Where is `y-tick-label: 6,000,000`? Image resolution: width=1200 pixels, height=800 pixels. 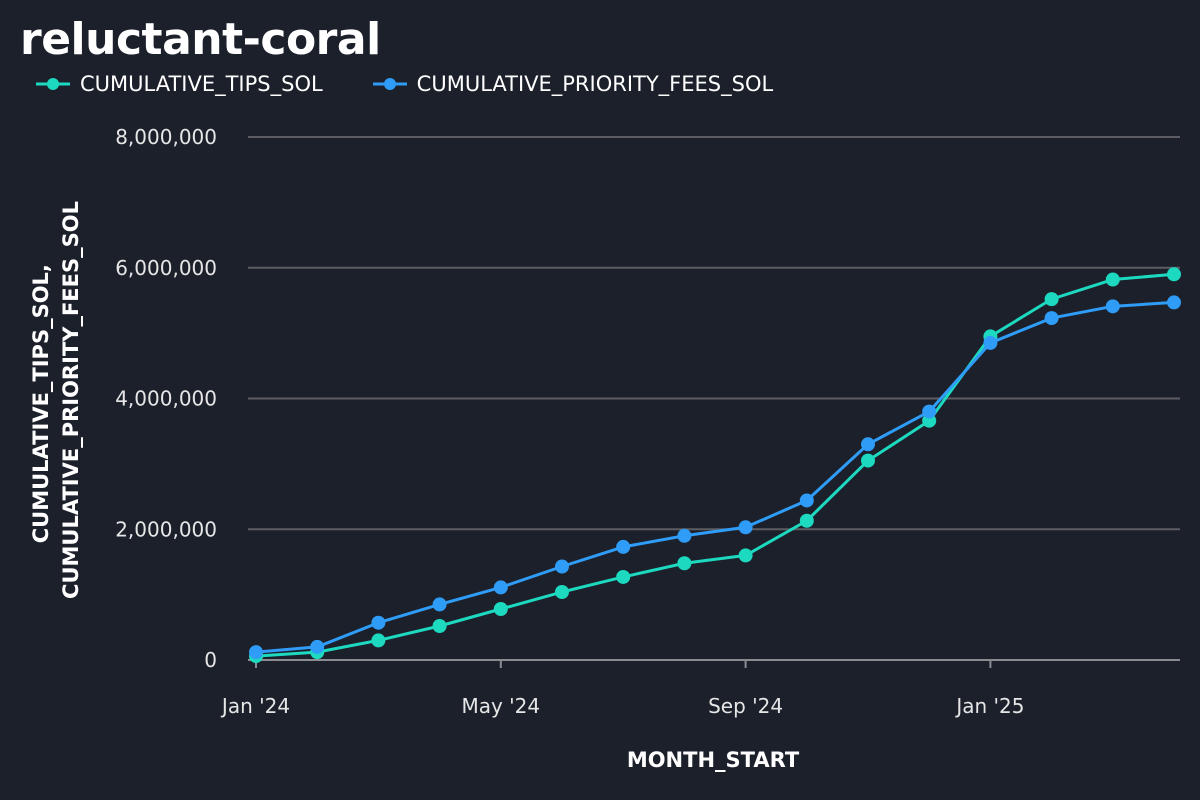
y-tick-label: 6,000,000 is located at coordinates (166, 268).